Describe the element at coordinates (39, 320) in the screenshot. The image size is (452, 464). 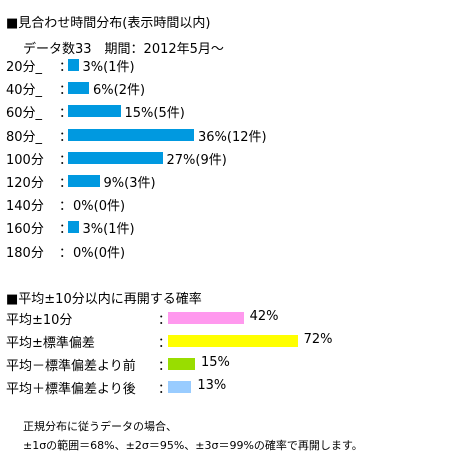
I see `category-label: 平均±10分` at that location.